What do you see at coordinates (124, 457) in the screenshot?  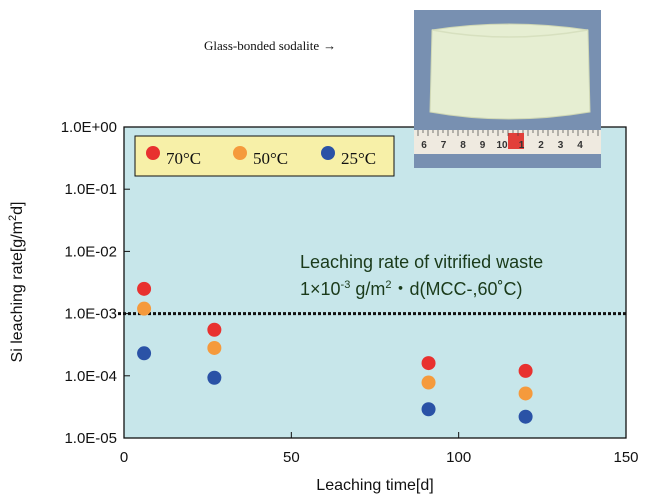 I see `x-tick-label: 0` at bounding box center [124, 457].